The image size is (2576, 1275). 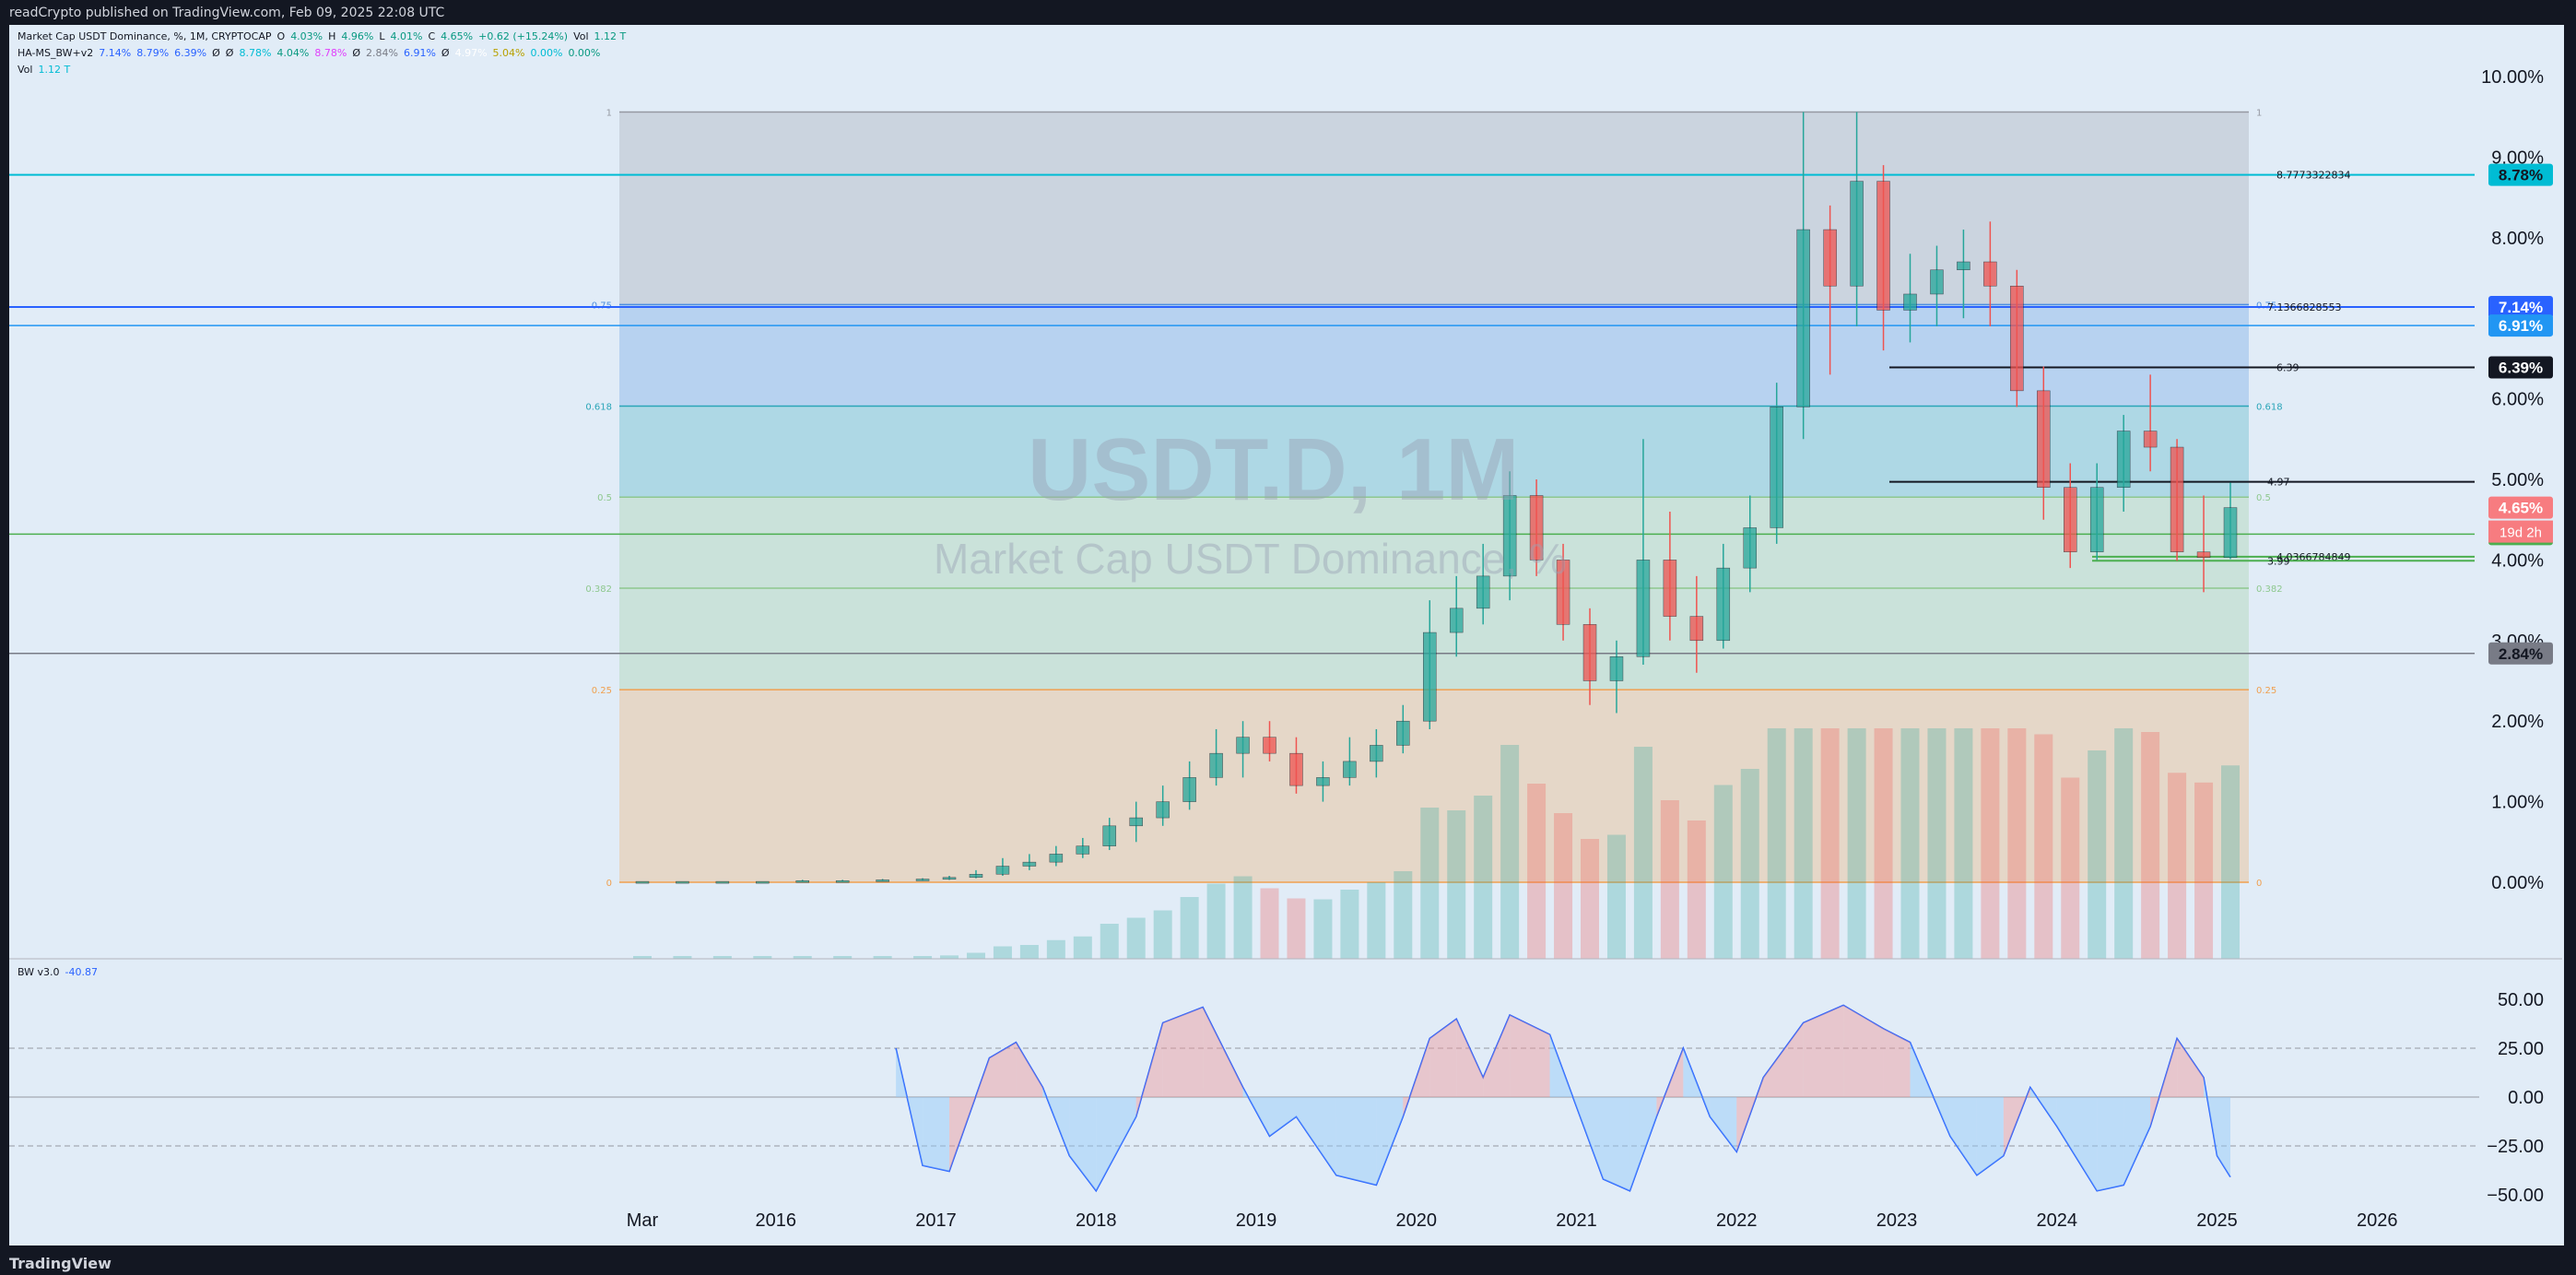 What do you see at coordinates (357, 36) in the screenshot?
I see `legend-high: 4.96%` at bounding box center [357, 36].